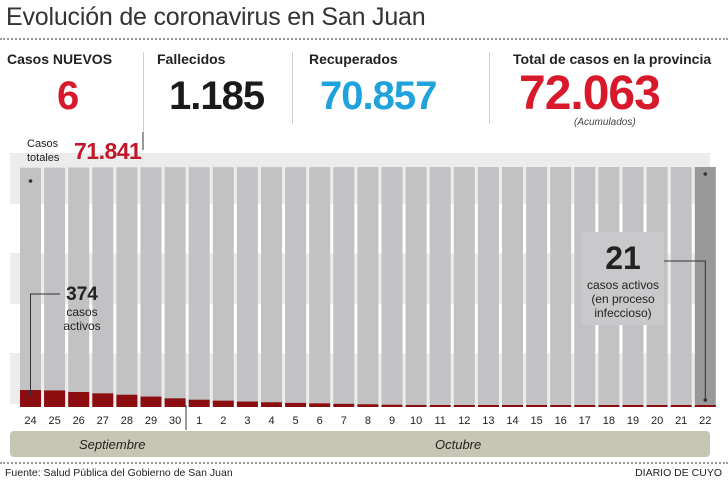  I want to click on x-tick-label: 4, so click(271, 421).